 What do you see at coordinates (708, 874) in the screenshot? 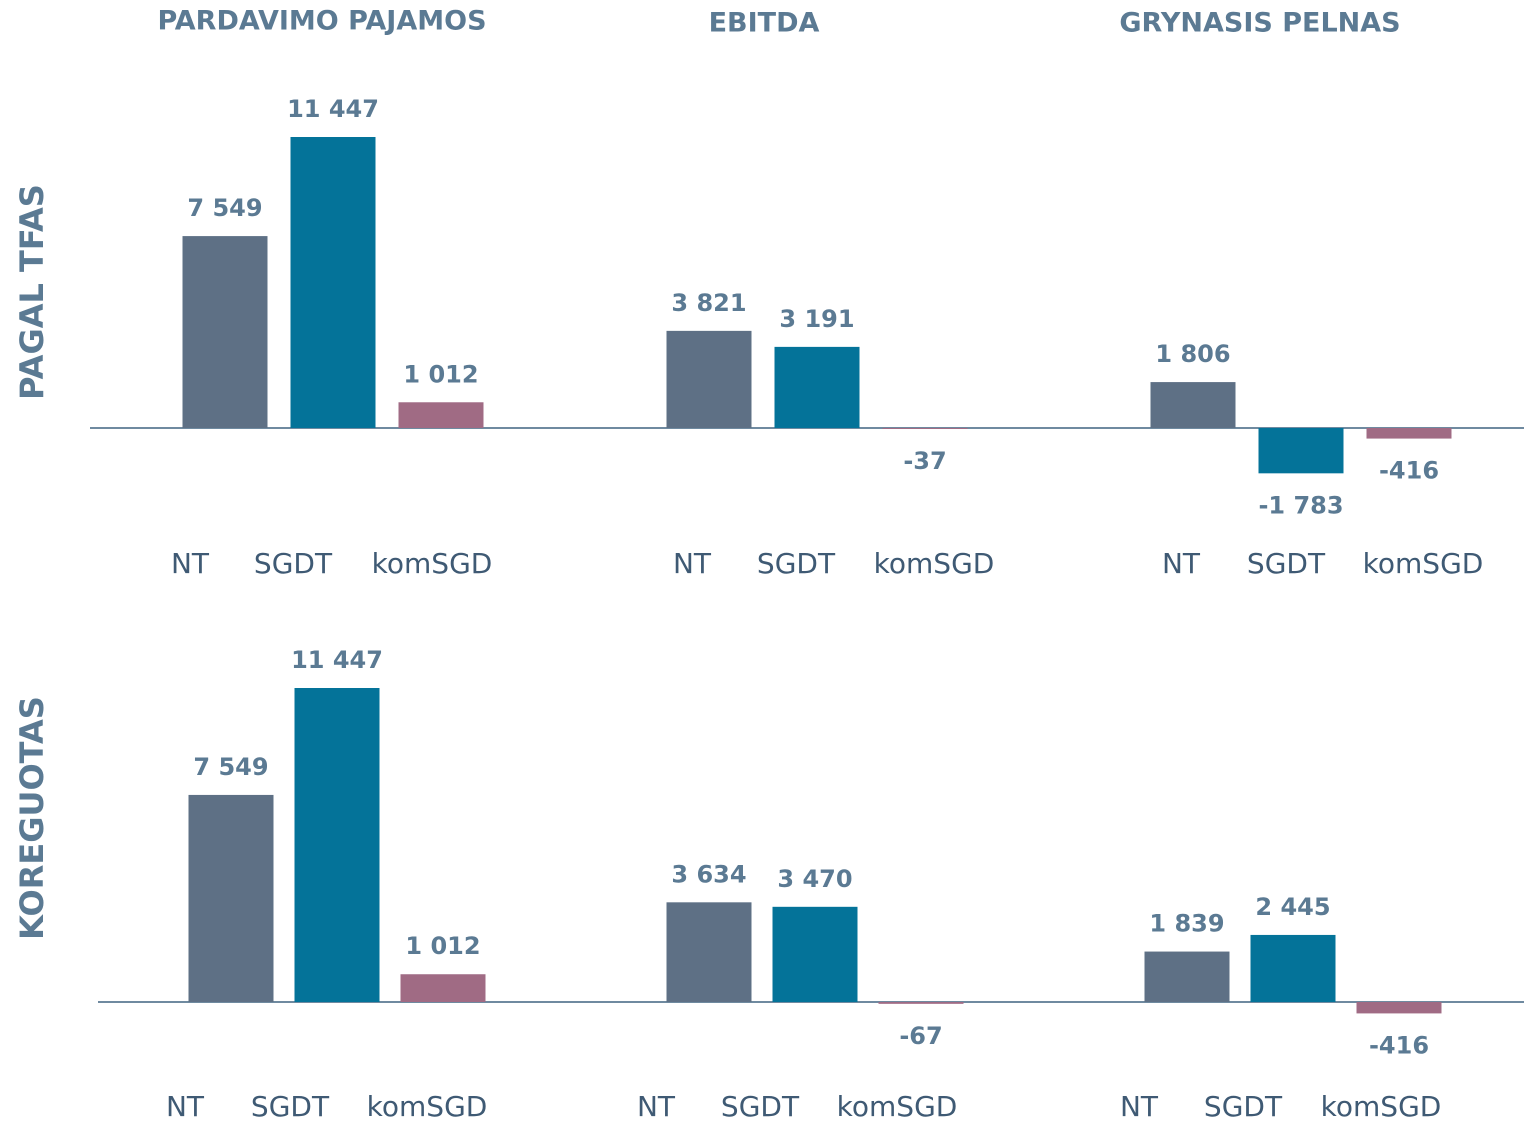
I see `value-label: 3 634` at bounding box center [708, 874].